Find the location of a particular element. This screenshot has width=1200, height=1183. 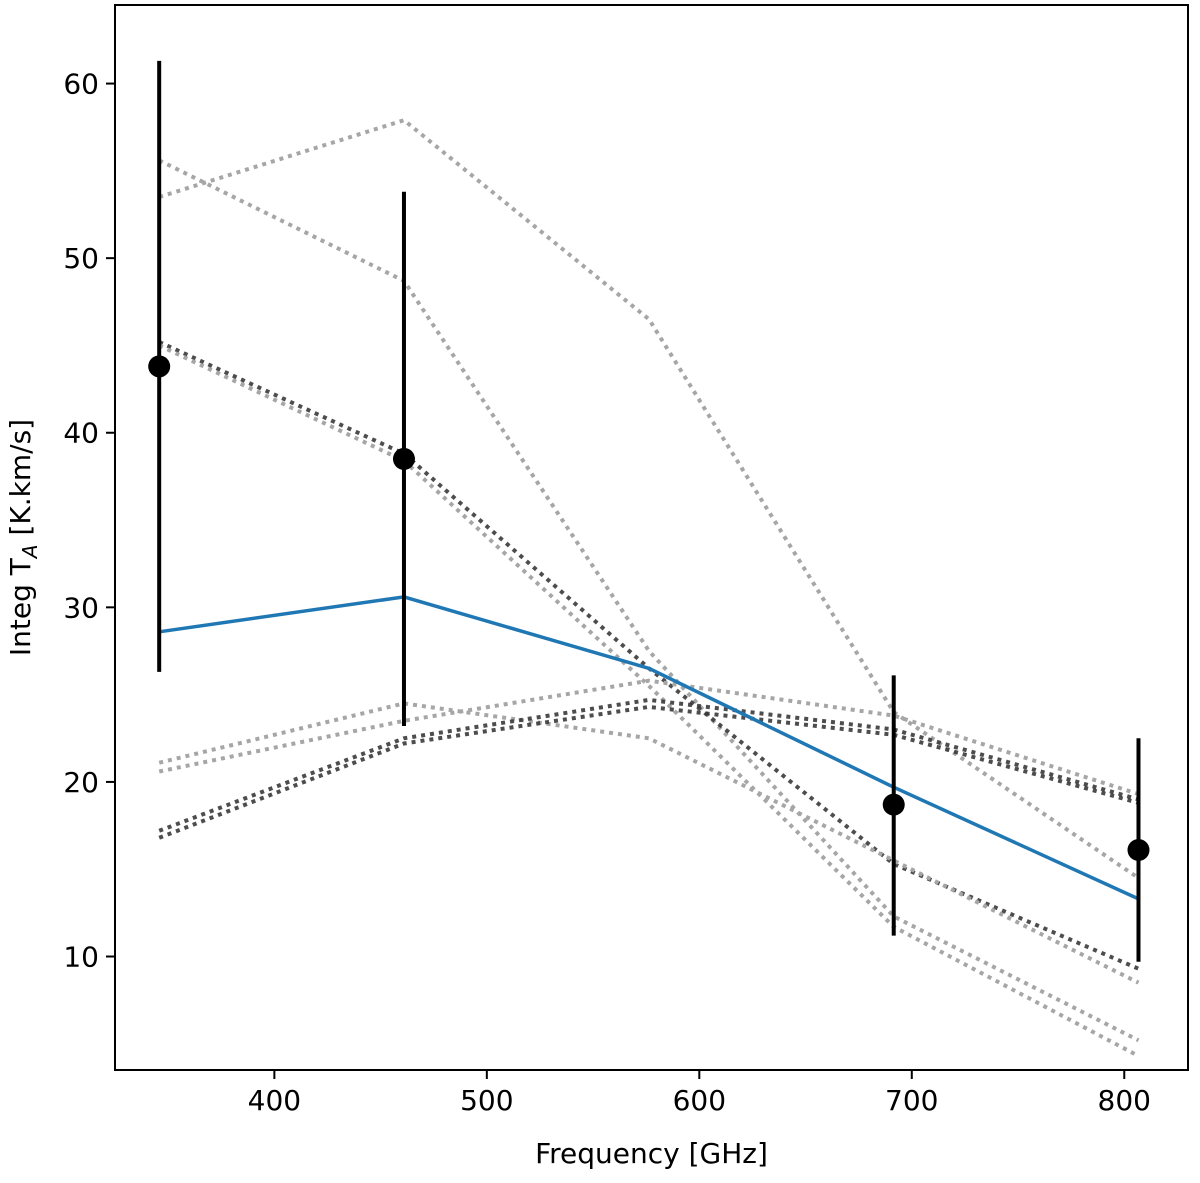

y-tick-label-50: 50 is located at coordinates (81, 258).